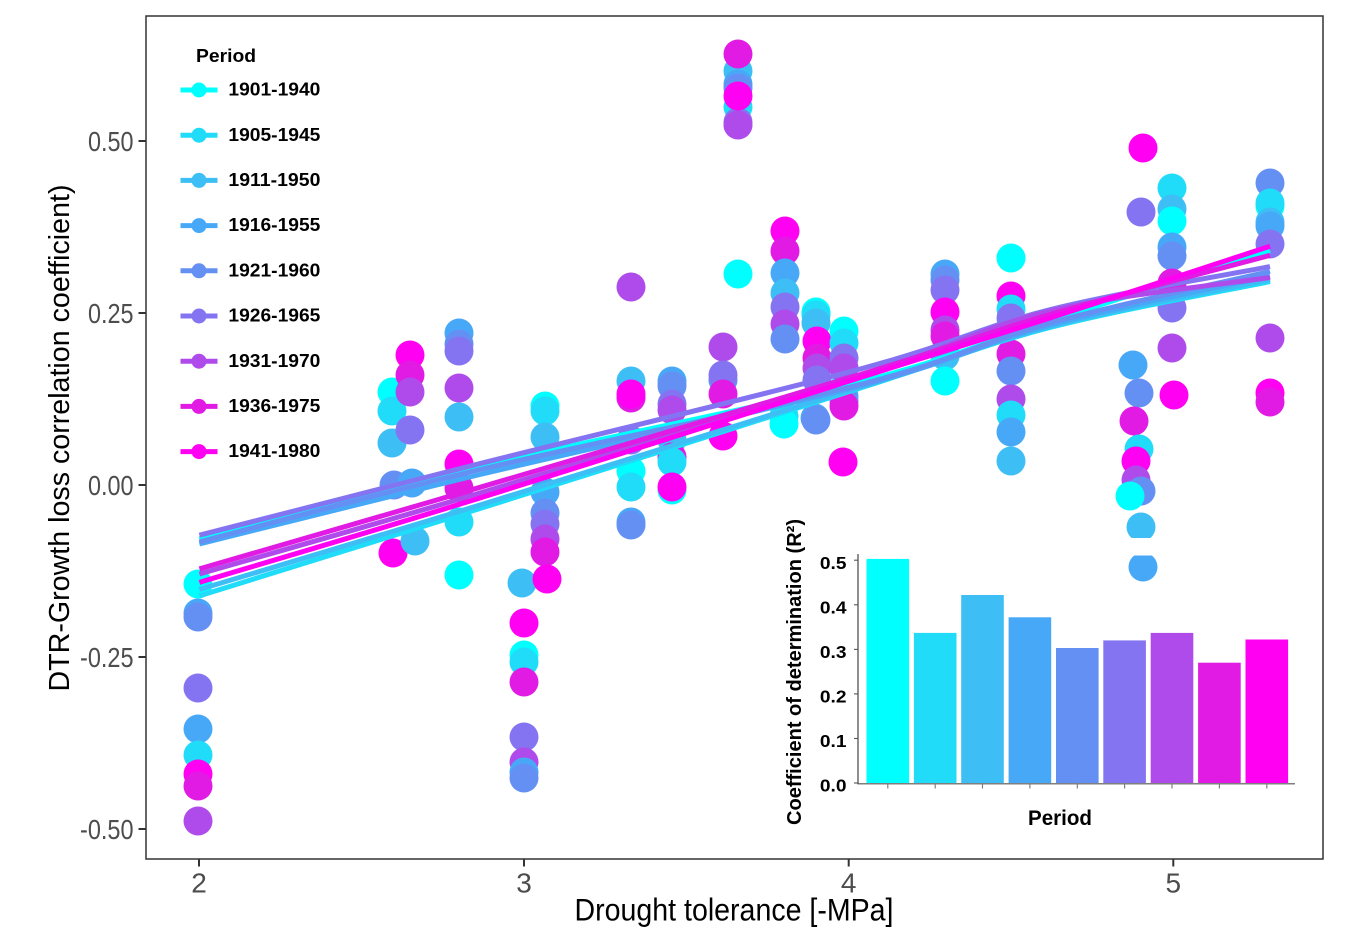 This screenshot has width=1354, height=941. I want to click on svg-text: 1905-1945, so click(274, 134).